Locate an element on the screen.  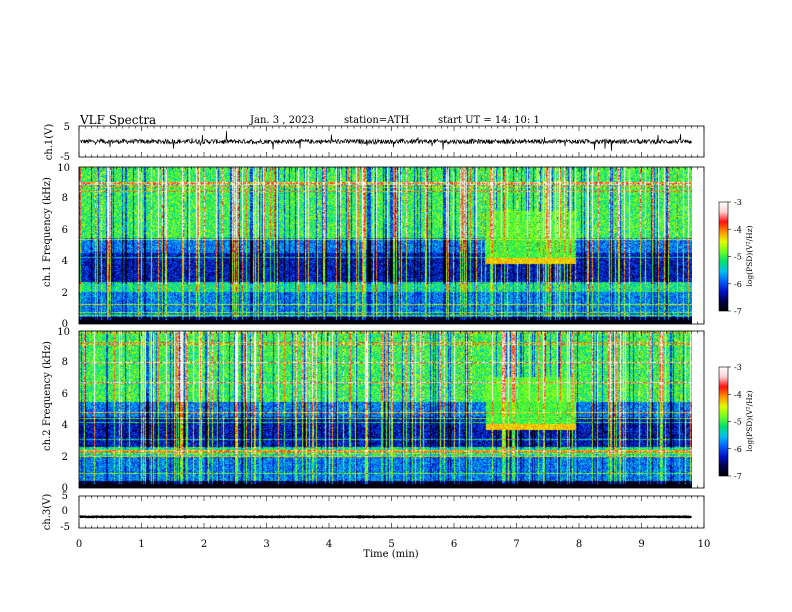
ch3-ytick-top: 5 is located at coordinates (65, 496).